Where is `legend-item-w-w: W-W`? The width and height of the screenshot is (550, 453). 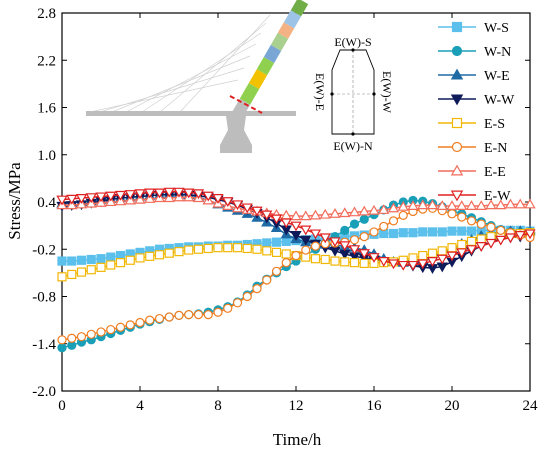 legend-item-w-w: W-W is located at coordinates (476, 100).